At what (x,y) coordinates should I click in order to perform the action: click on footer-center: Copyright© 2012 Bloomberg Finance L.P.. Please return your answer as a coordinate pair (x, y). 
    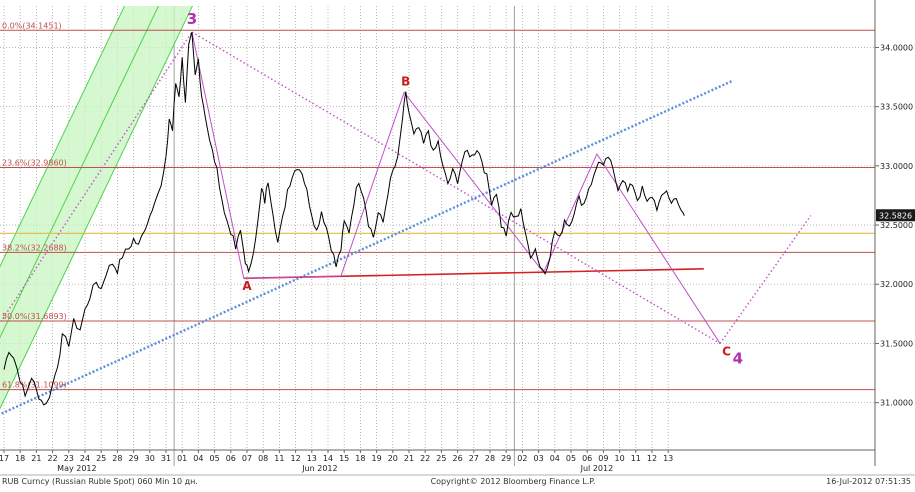
    Looking at the image, I should click on (513, 481).